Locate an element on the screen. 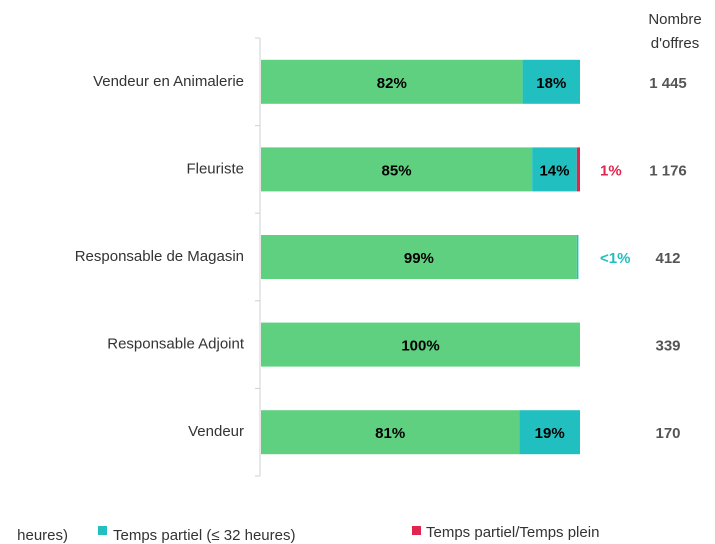  offer-count: 412 is located at coordinates (667, 258).